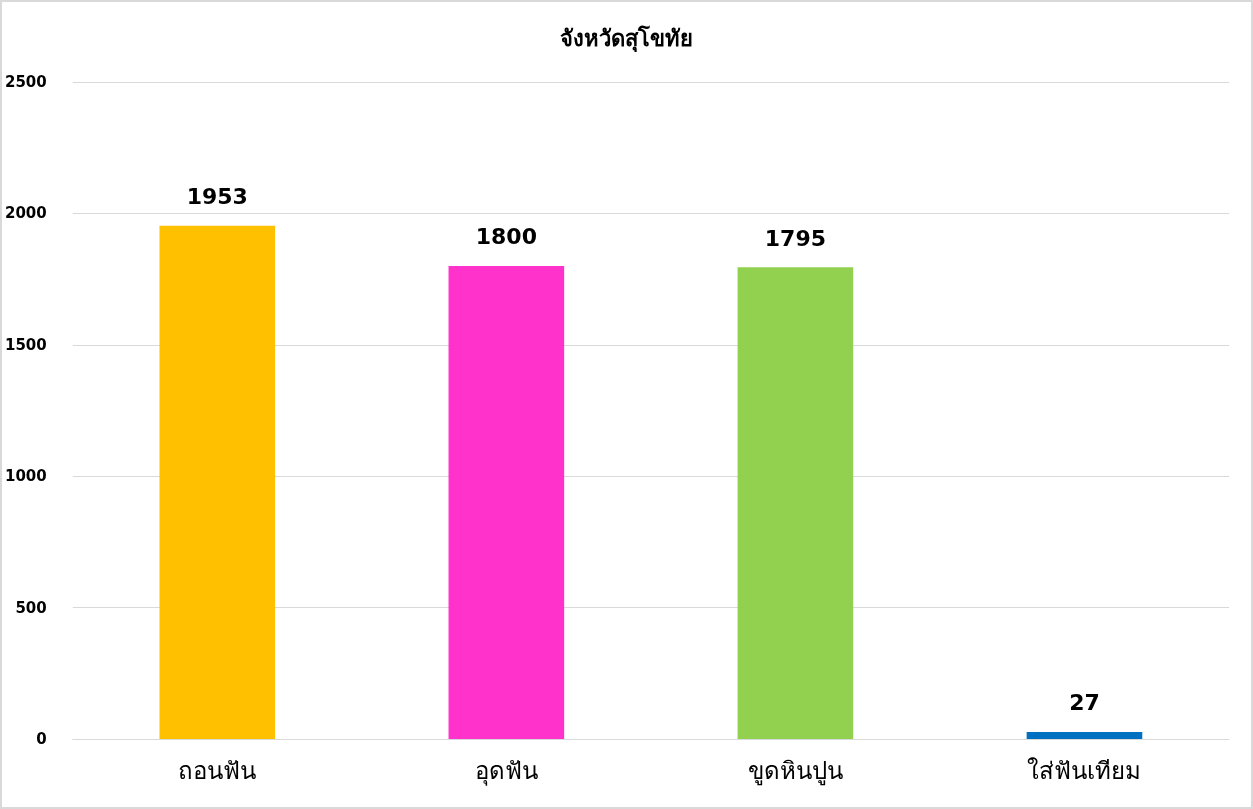  Describe the element at coordinates (795, 238) in the screenshot. I see `data-label: 1795` at that location.